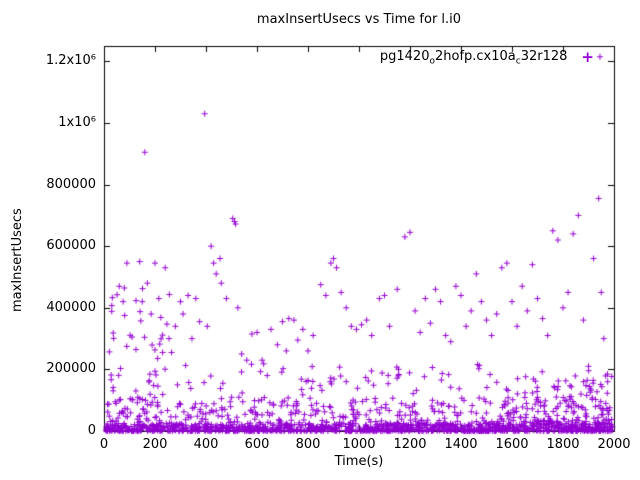 This screenshot has width=640, height=480. I want to click on y-tick-label: 1.2x10⁶, so click(70, 60).